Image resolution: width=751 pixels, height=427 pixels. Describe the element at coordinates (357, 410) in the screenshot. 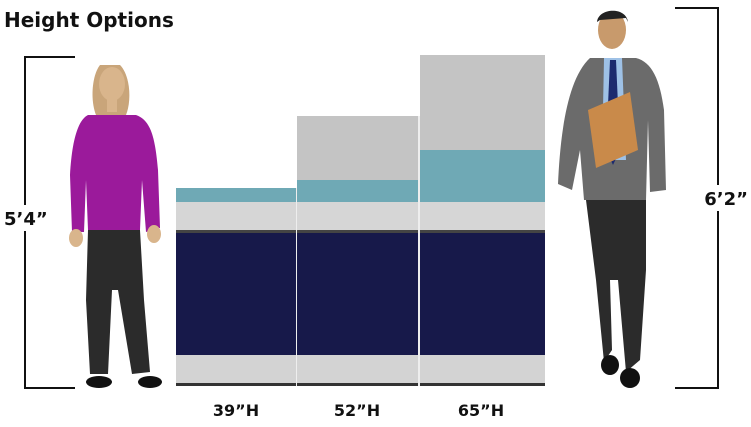

I see `panel-label: 52”H` at that location.